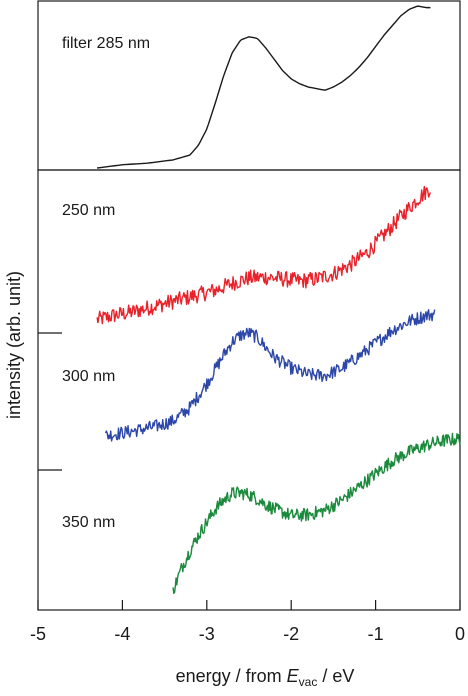 This screenshot has height=696, width=468. I want to click on x-tick-label-1: -4, so click(122, 634).